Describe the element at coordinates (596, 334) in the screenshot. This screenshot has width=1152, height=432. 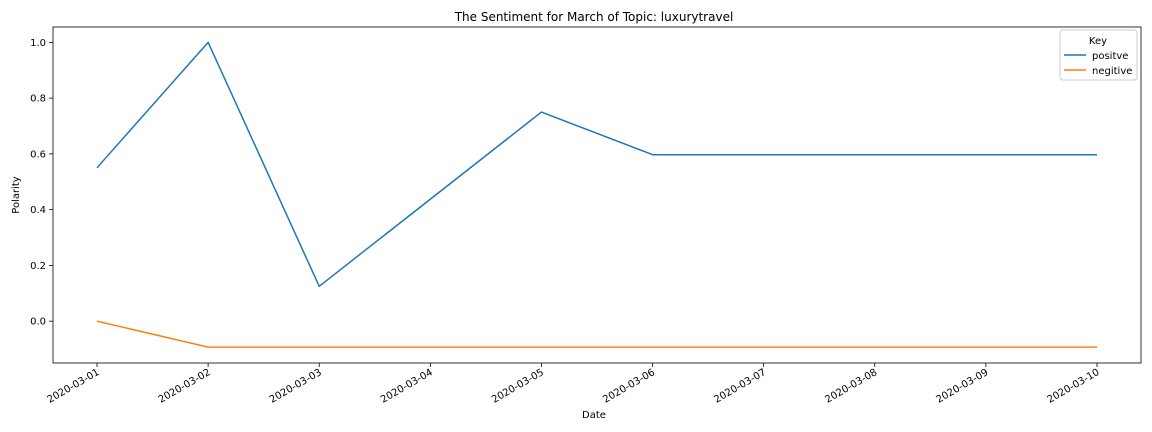
I see `series-line-negative` at that location.